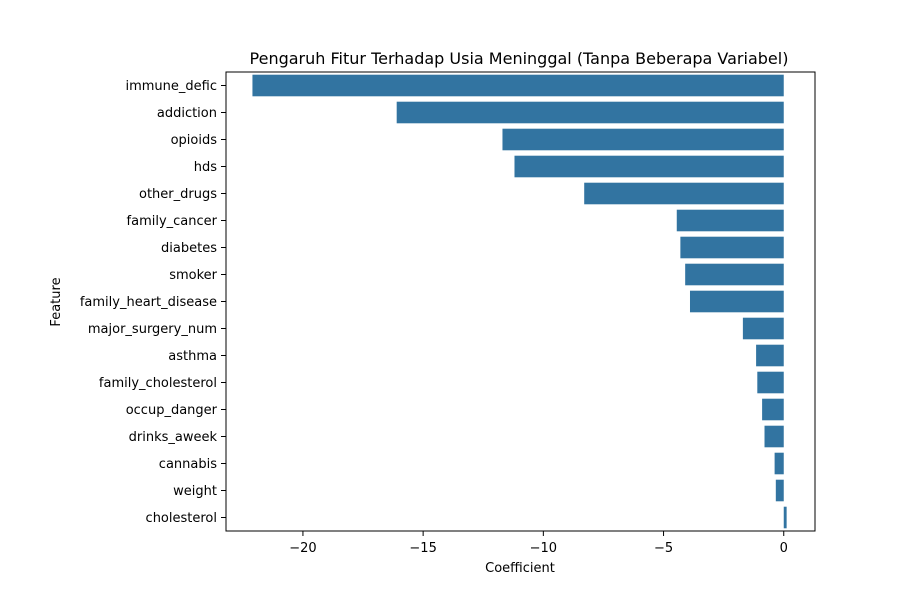 The image size is (905, 600). What do you see at coordinates (643, 139) in the screenshot?
I see `bar-opioids` at bounding box center [643, 139].